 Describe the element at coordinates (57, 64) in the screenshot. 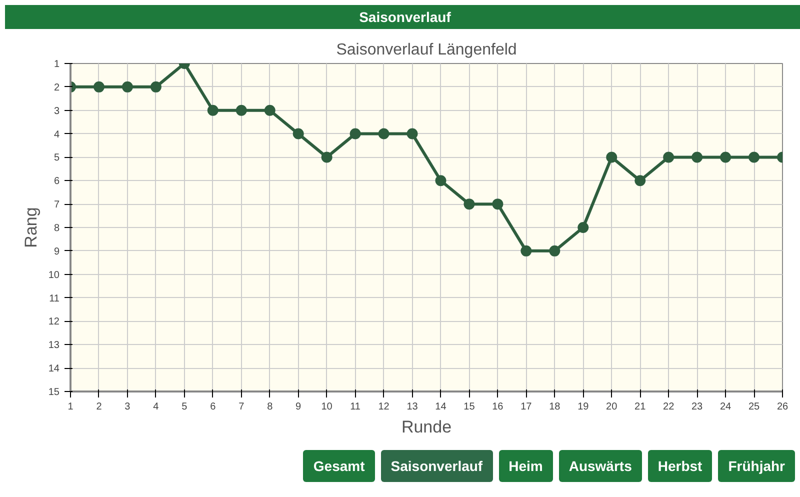

I see `y-tick-label: 1` at that location.